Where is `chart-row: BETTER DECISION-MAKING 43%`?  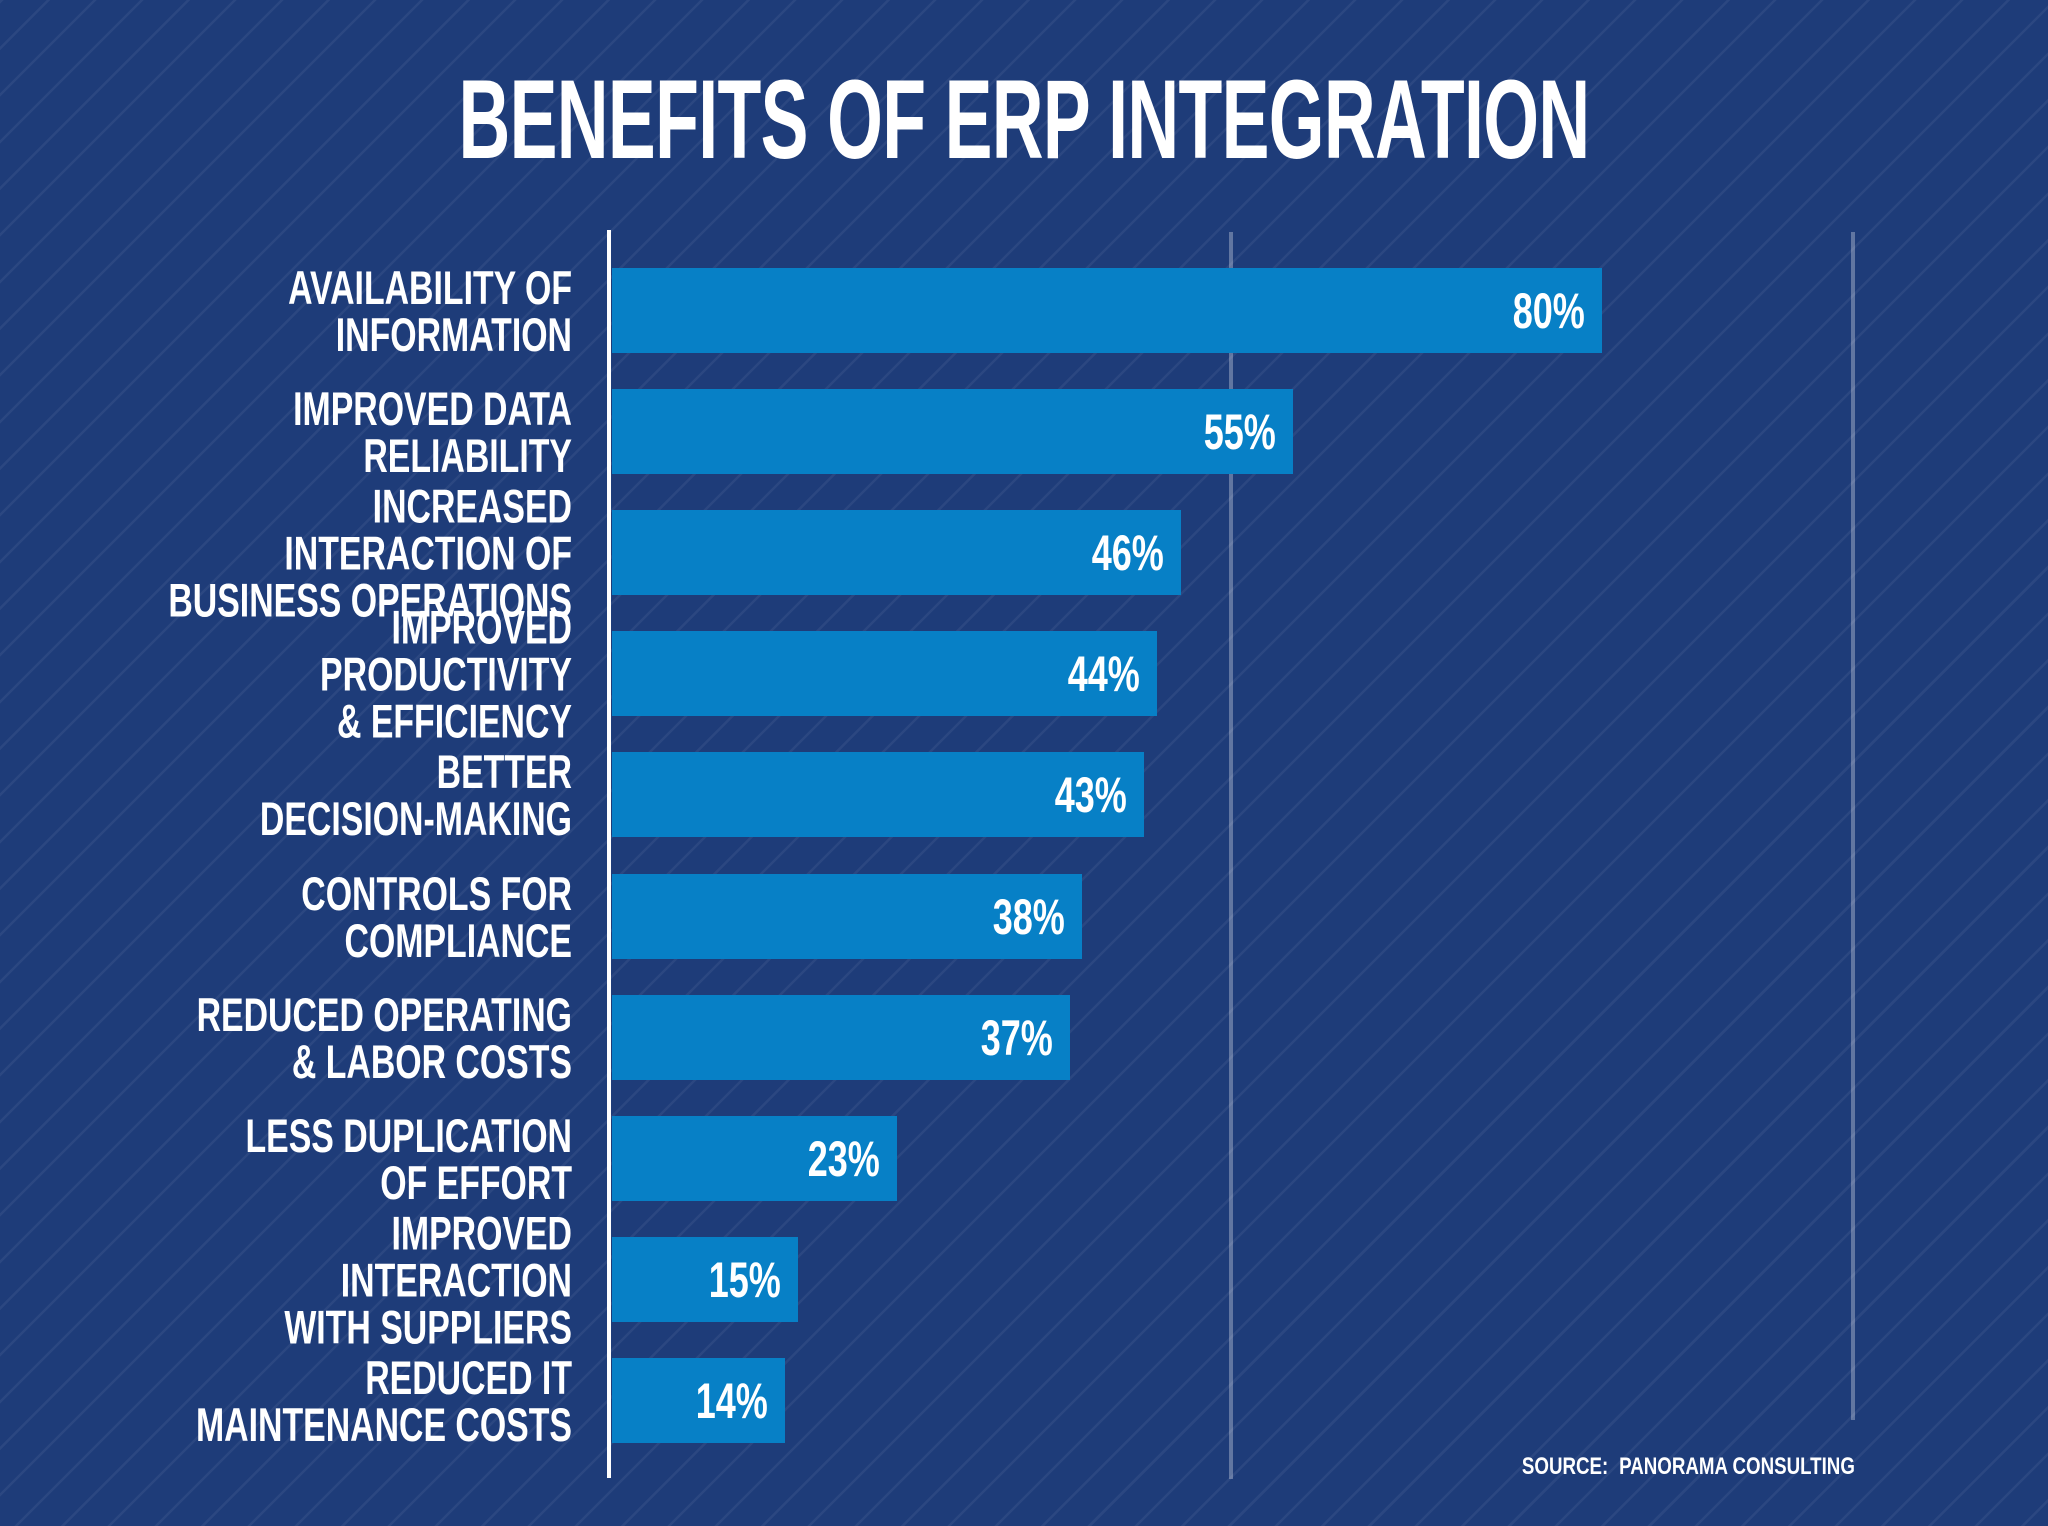
chart-row: BETTER DECISION-MAKING 43% is located at coordinates (1024, 795).